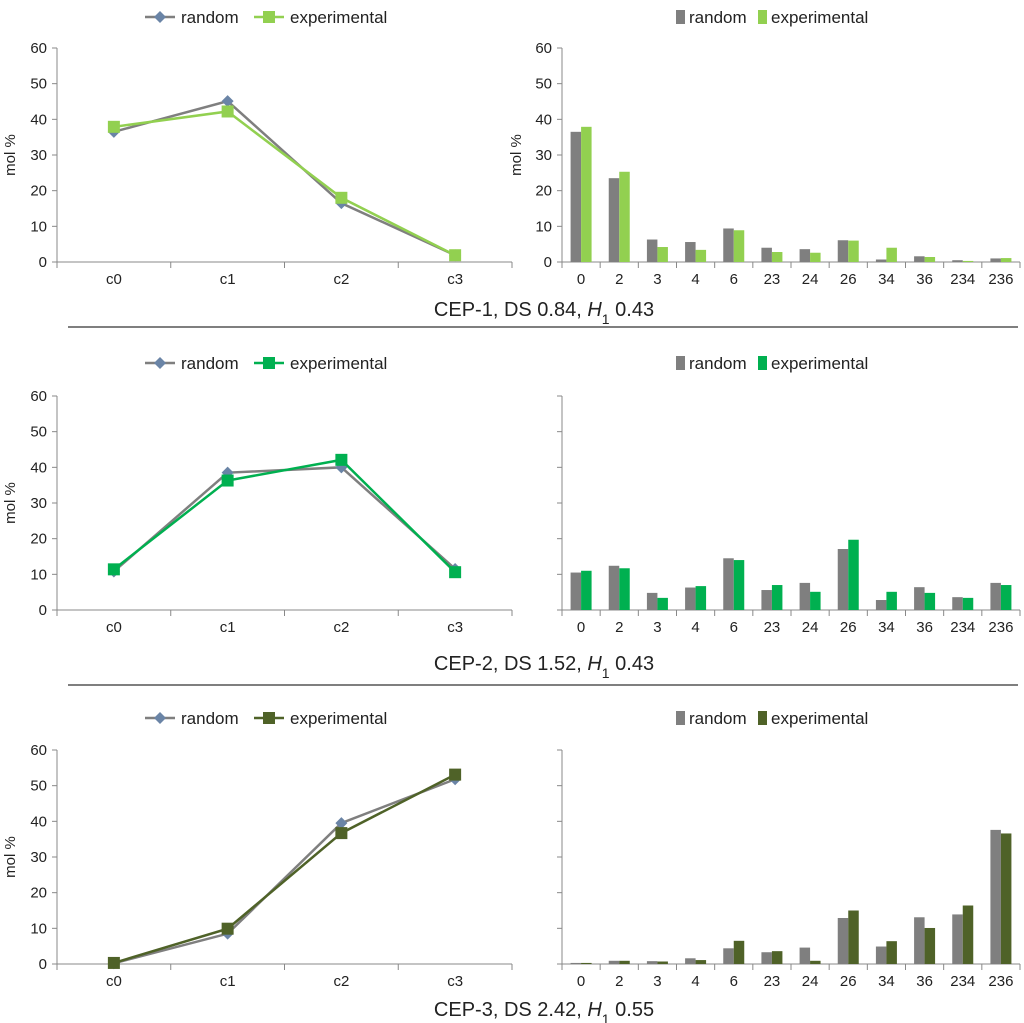  I want to click on x-tick-label: c3, so click(455, 279).